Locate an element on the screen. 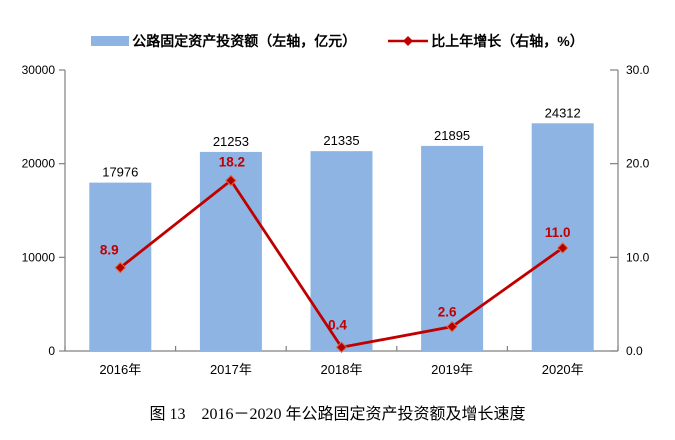  x-axis-category-label: 2017年 is located at coordinates (231, 369).